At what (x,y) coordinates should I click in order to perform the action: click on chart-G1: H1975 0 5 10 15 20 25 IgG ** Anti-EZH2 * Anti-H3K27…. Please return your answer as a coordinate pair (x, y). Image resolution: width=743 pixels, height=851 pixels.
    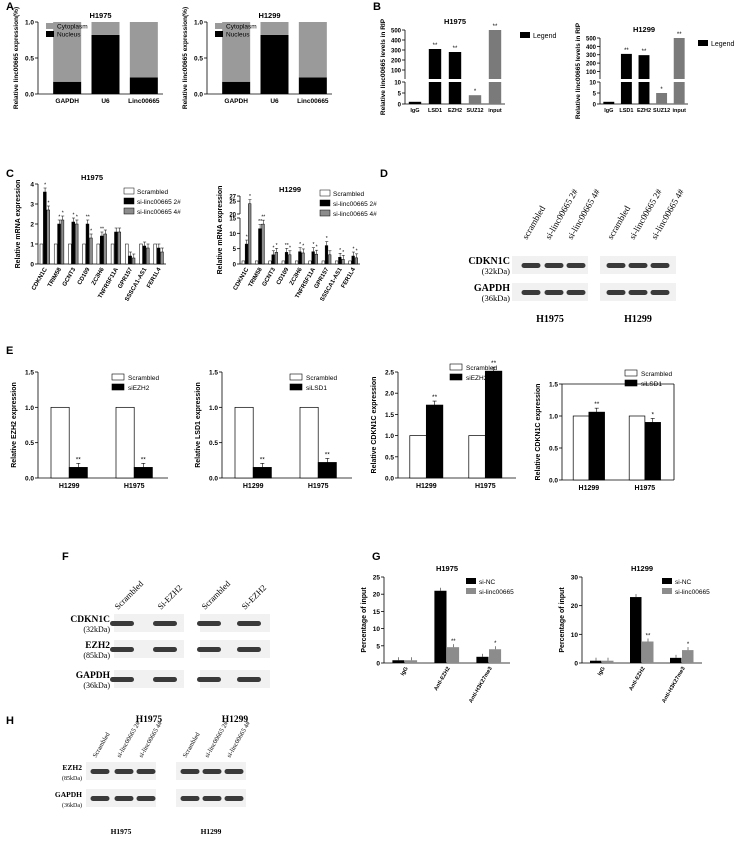
    Looking at the image, I should click on (437, 634).